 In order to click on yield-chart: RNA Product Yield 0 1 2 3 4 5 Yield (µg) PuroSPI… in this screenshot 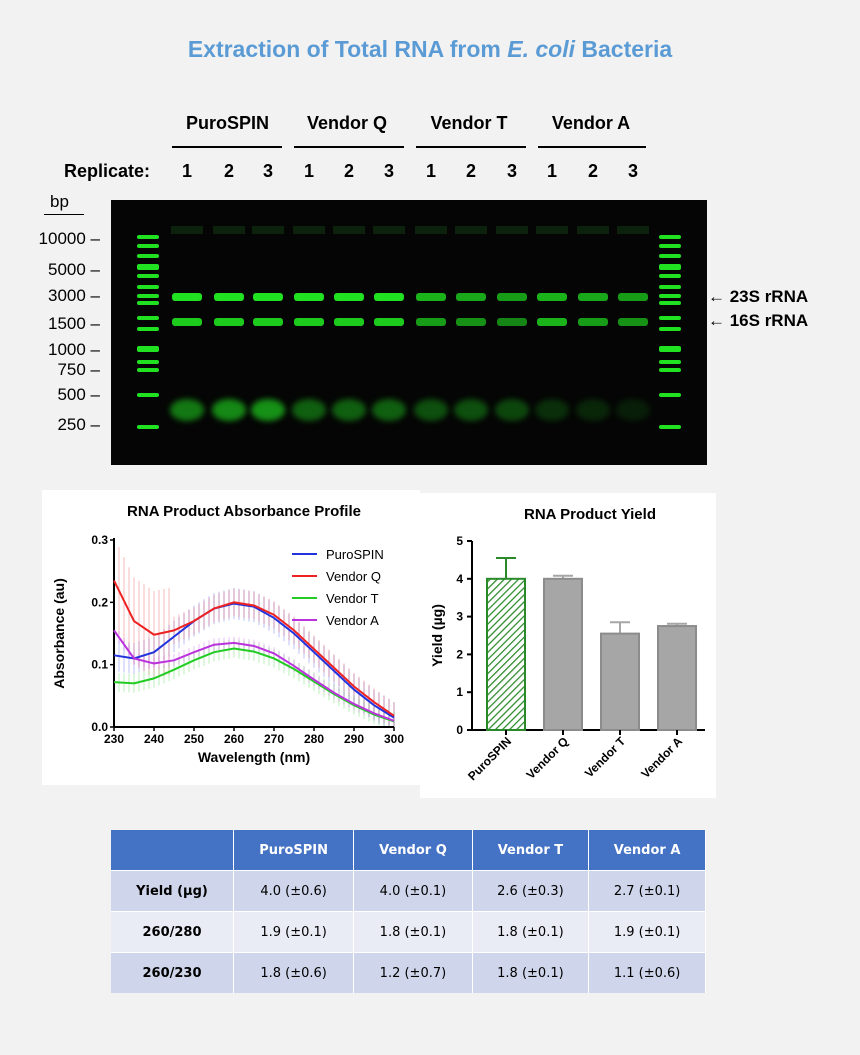, I will do `click(567, 644)`.